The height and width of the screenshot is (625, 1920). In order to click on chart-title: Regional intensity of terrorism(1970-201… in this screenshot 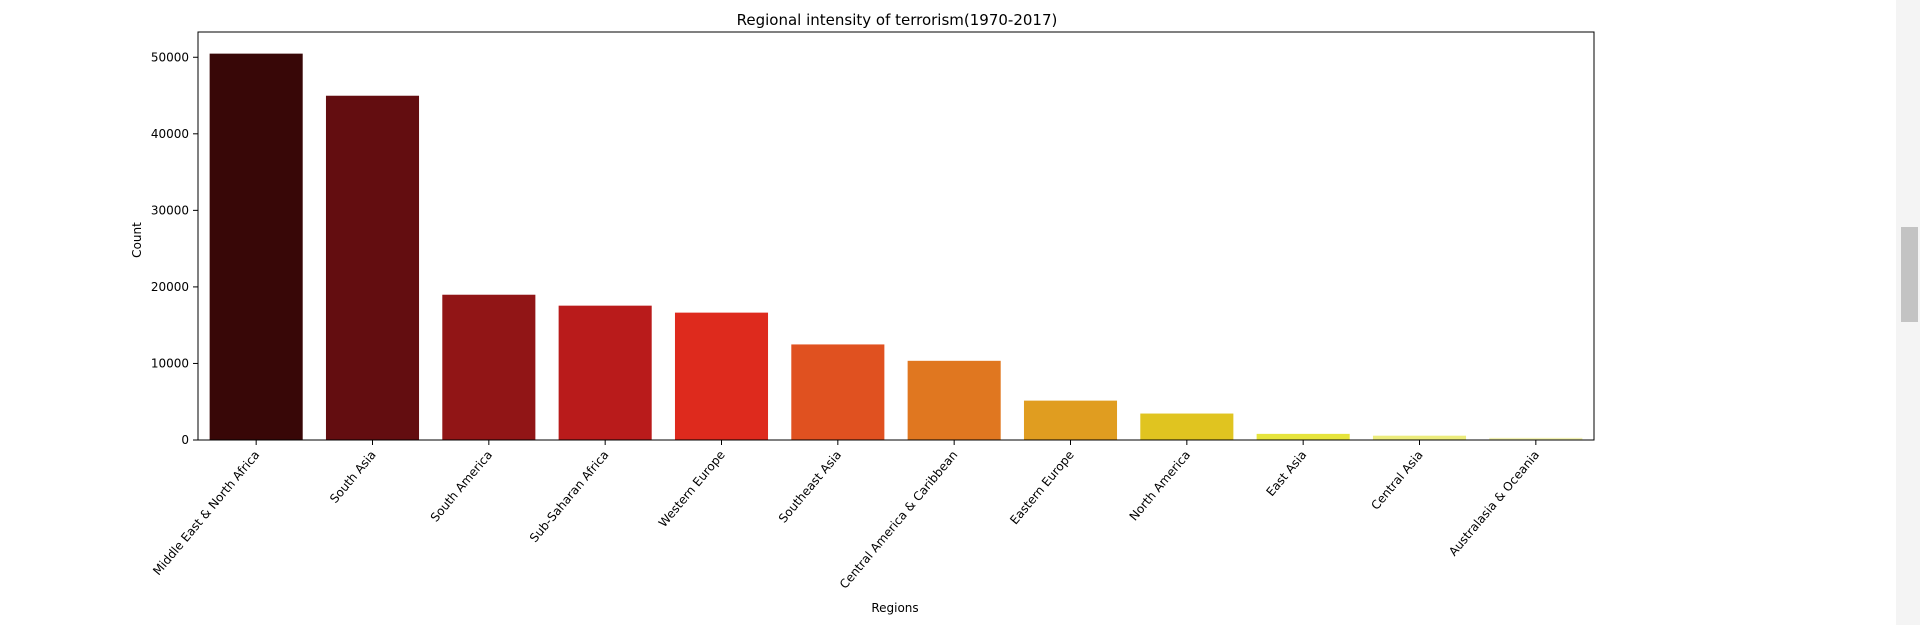, I will do `click(897, 20)`.